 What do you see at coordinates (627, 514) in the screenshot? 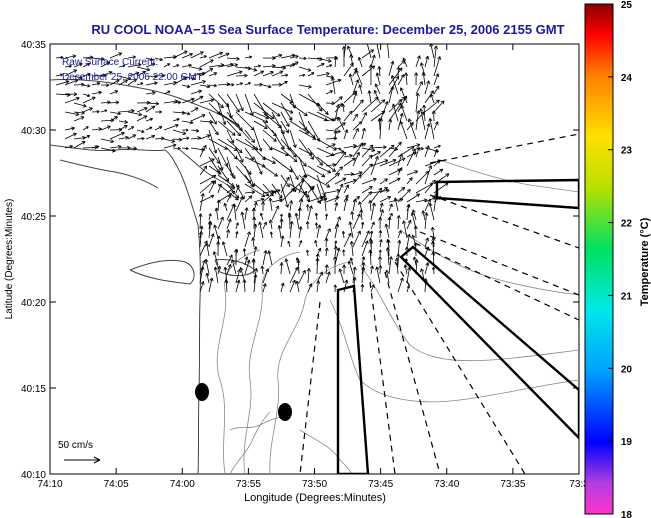
I see `colorbar-tick-label: 18` at bounding box center [627, 514].